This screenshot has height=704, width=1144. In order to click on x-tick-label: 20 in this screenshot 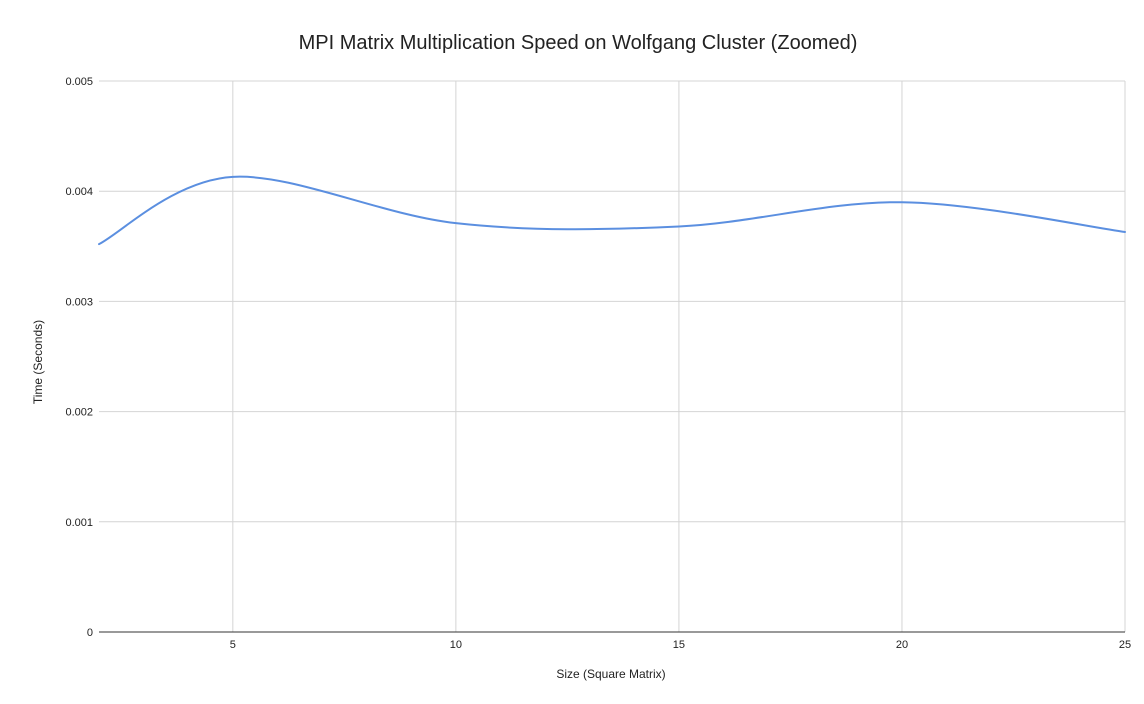, I will do `click(902, 645)`.